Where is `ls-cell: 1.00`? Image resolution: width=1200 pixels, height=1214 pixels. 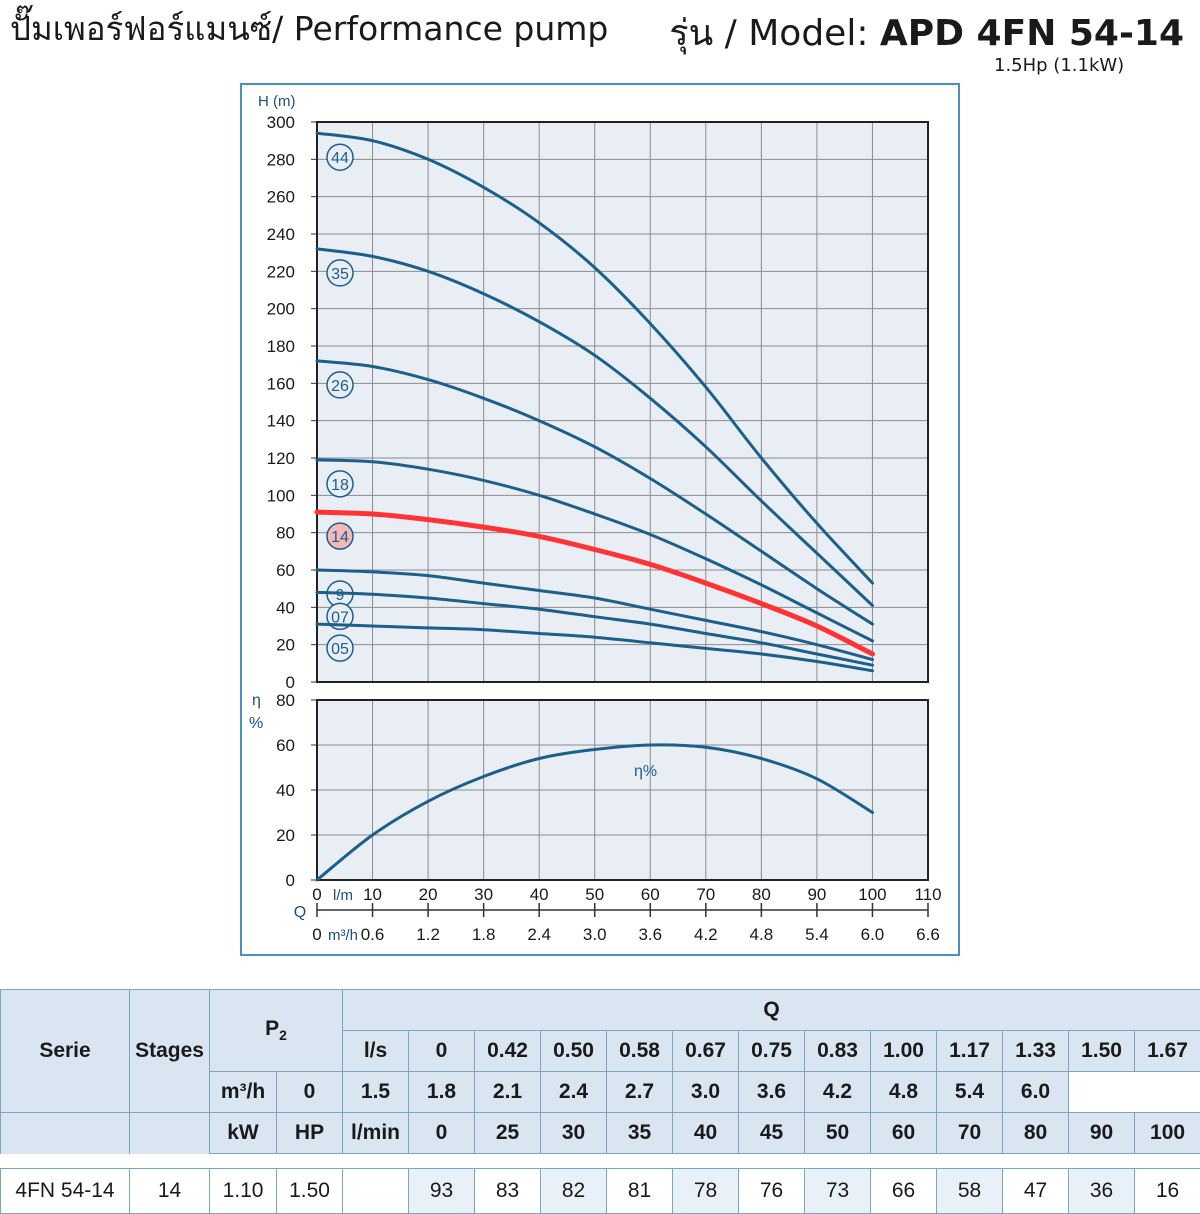
ls-cell: 1.00 is located at coordinates (904, 1051).